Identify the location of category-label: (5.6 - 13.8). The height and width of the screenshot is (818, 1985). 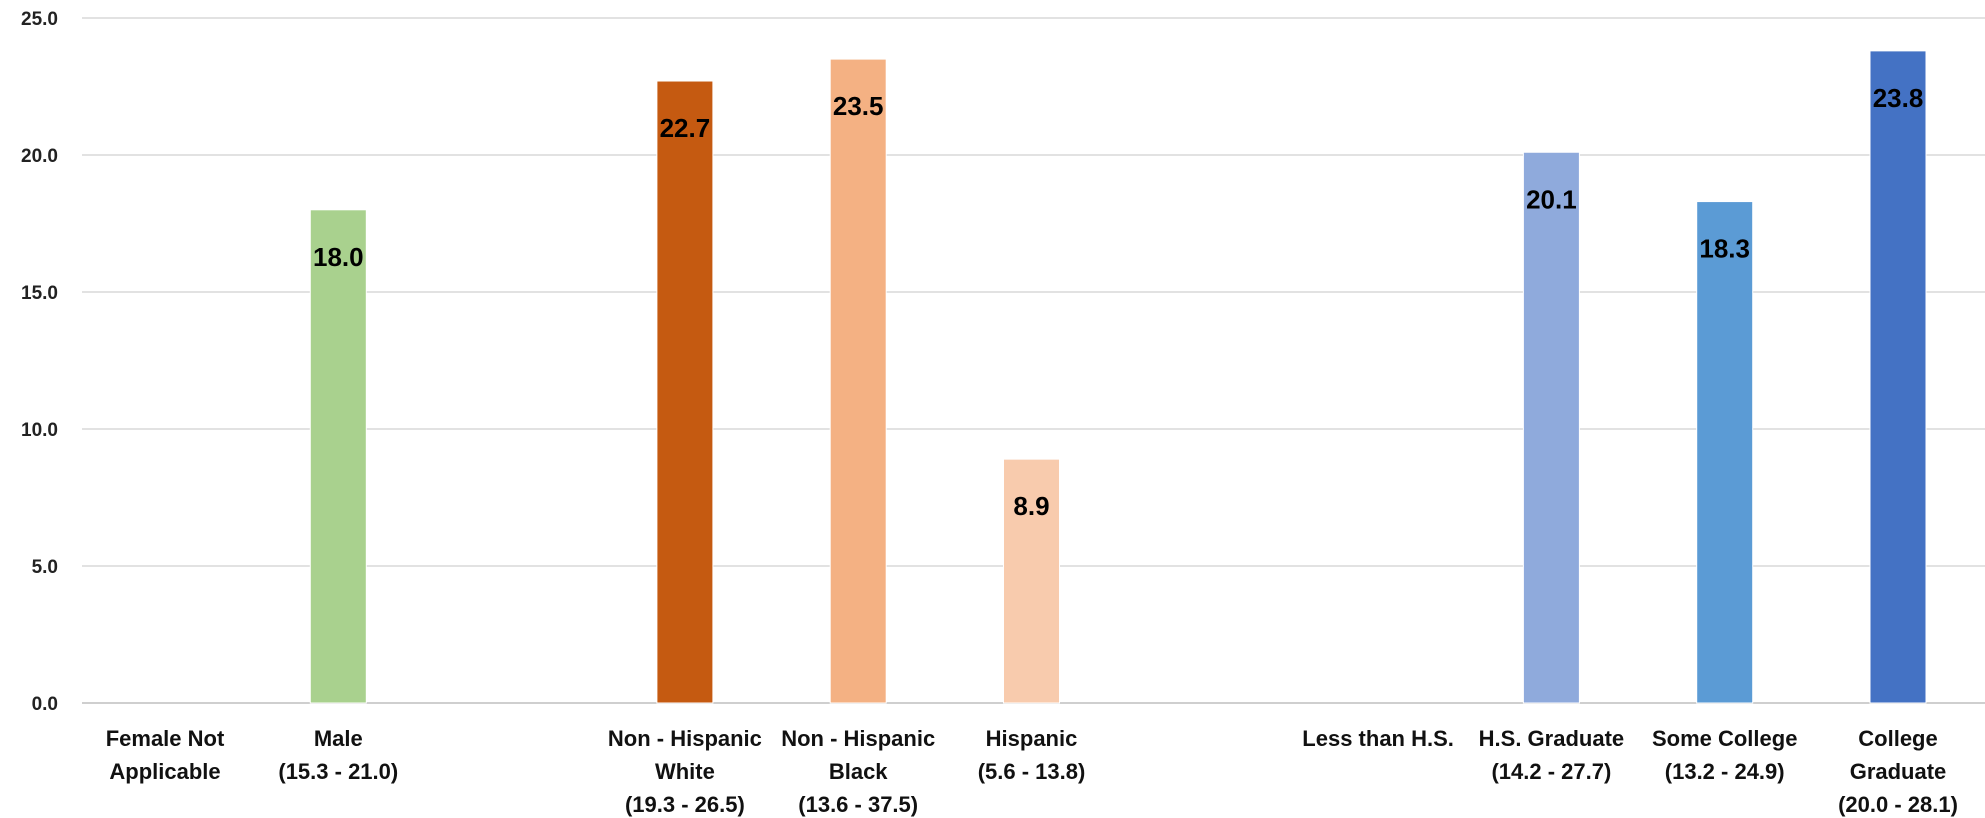
(1032, 771).